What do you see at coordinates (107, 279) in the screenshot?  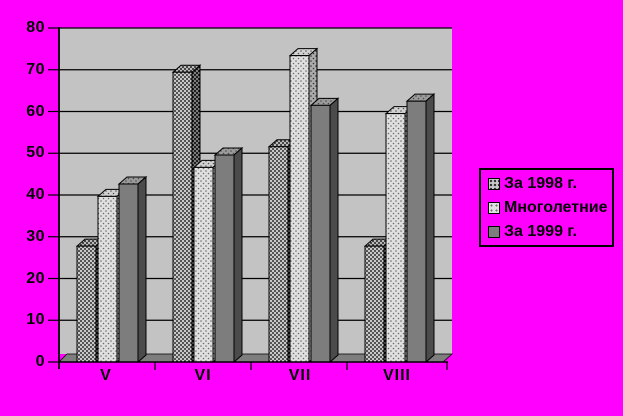 I see `bar-s2-V` at bounding box center [107, 279].